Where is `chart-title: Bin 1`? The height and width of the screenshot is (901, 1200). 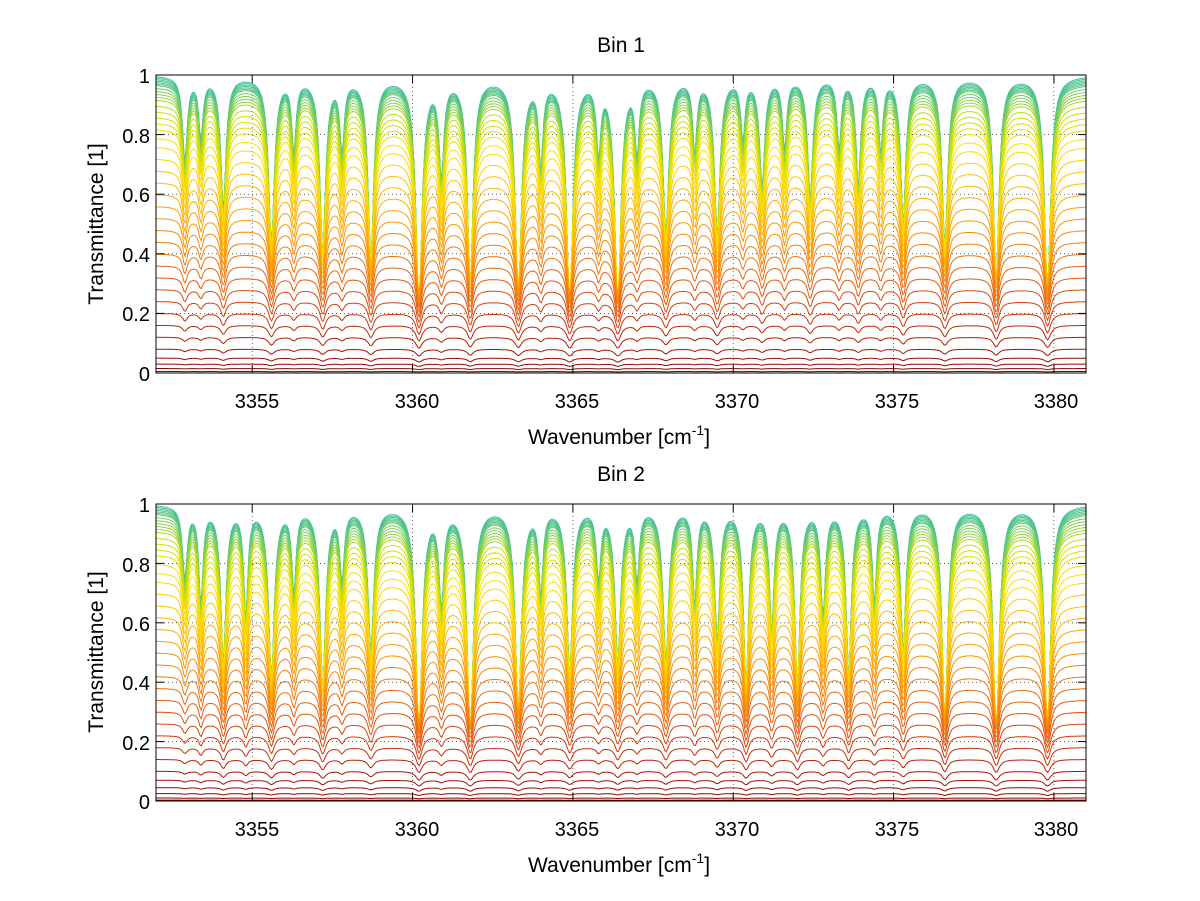
chart-title: Bin 1 is located at coordinates (621, 45).